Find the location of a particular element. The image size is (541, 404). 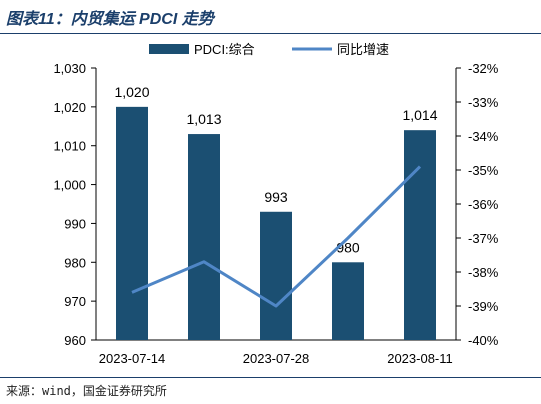

left-y-tick-label: 1,020 is located at coordinates (69, 107).